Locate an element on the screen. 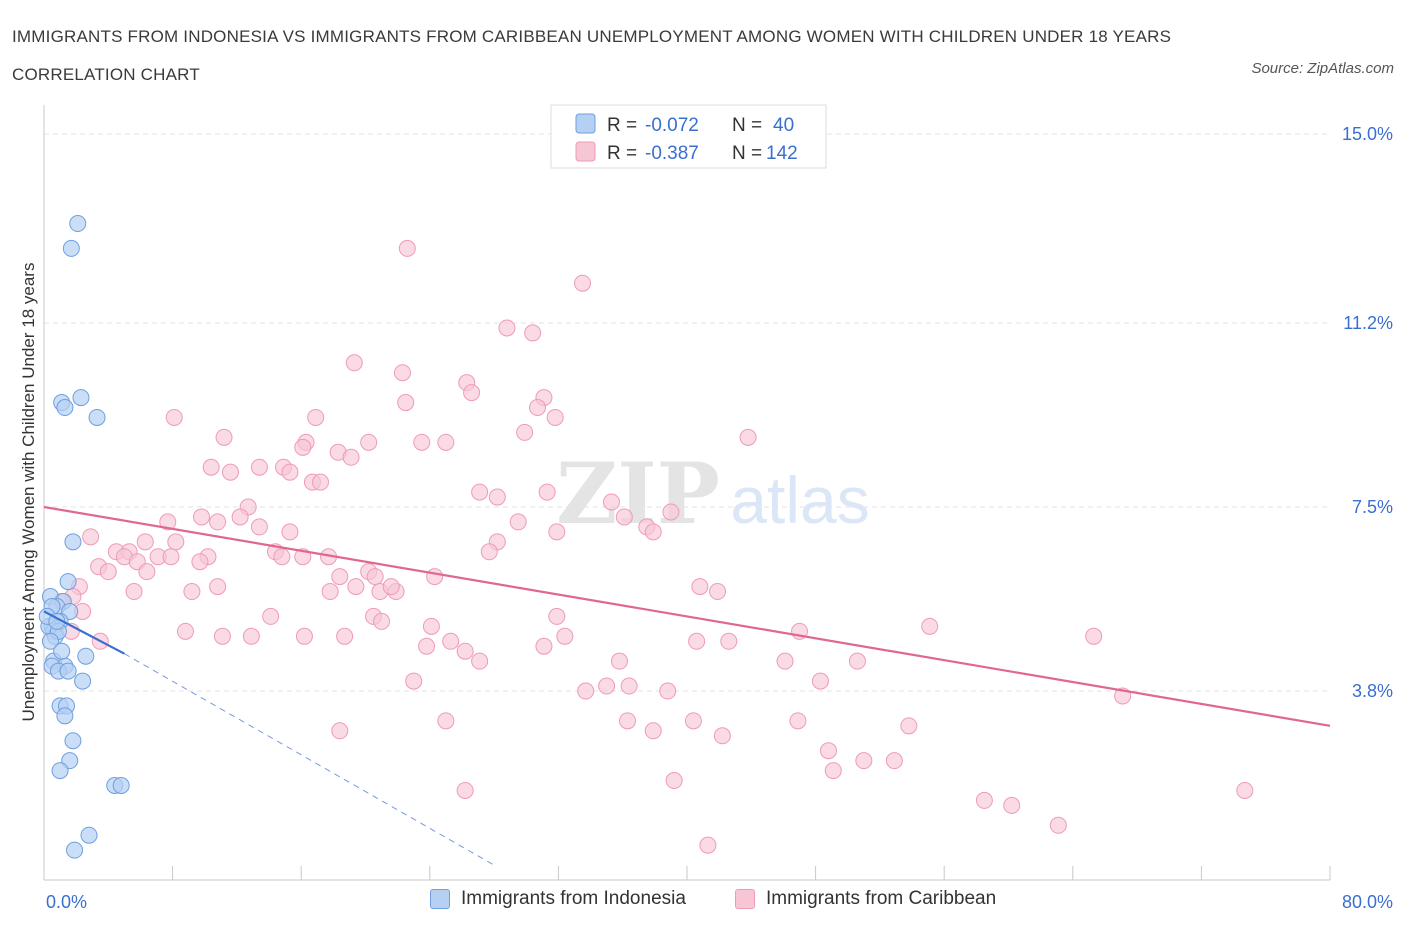 The width and height of the screenshot is (1406, 930). stats-r-value: -0.072 is located at coordinates (672, 125).